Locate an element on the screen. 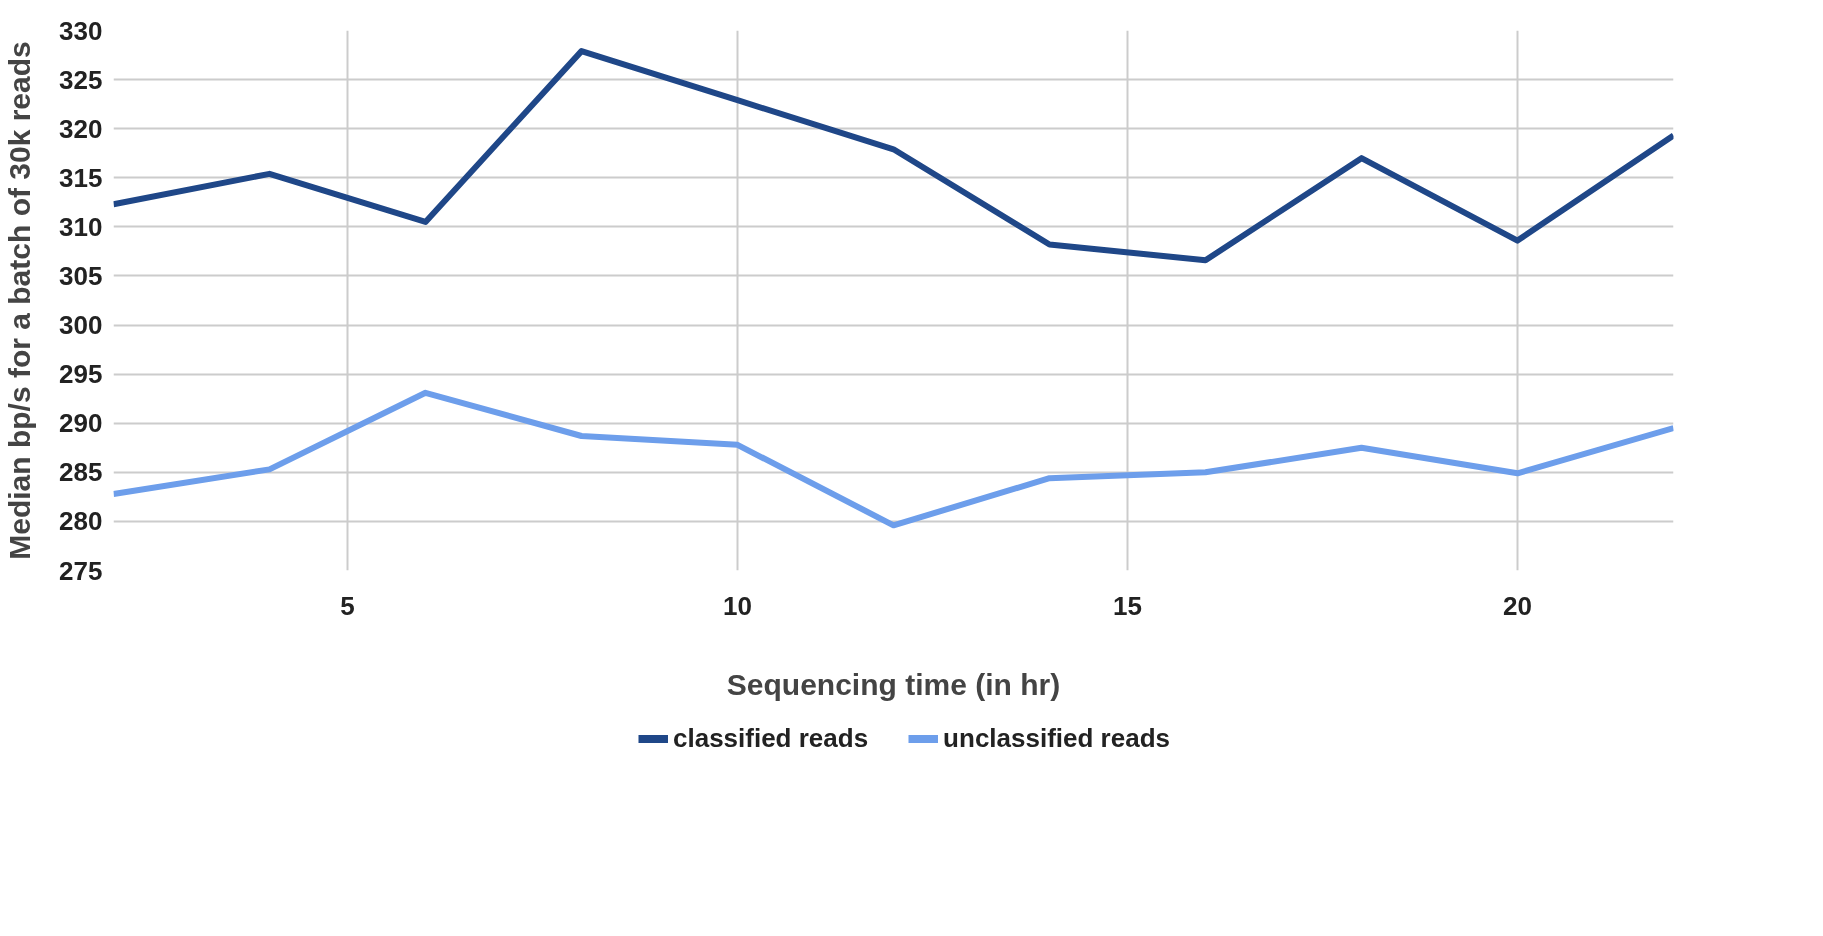 The height and width of the screenshot is (936, 1823). y-tick-label: 275 is located at coordinates (81, 570).